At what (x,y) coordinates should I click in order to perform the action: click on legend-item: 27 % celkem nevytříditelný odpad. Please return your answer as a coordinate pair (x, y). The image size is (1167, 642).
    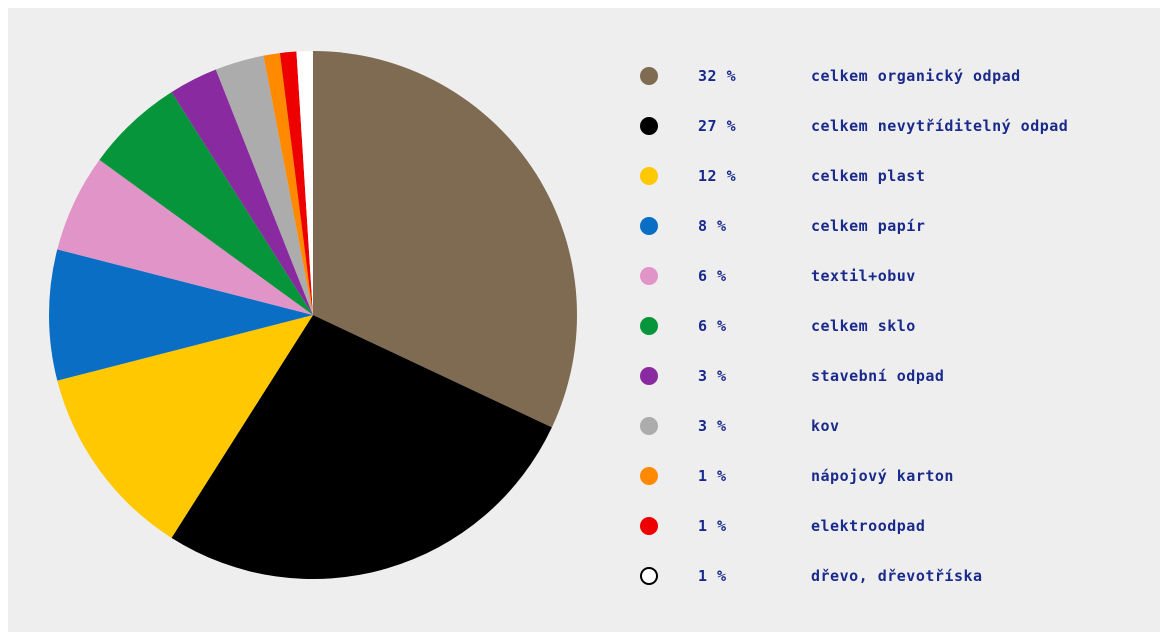
    Looking at the image, I should click on (900, 126).